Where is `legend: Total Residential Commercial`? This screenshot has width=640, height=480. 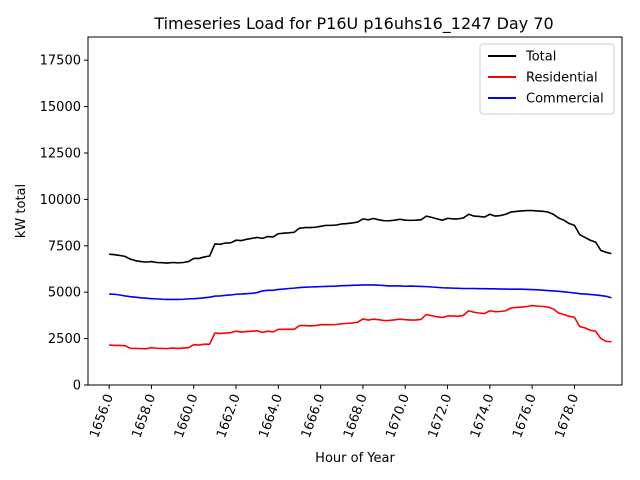 legend: Total Residential Commercial is located at coordinates (547, 79).